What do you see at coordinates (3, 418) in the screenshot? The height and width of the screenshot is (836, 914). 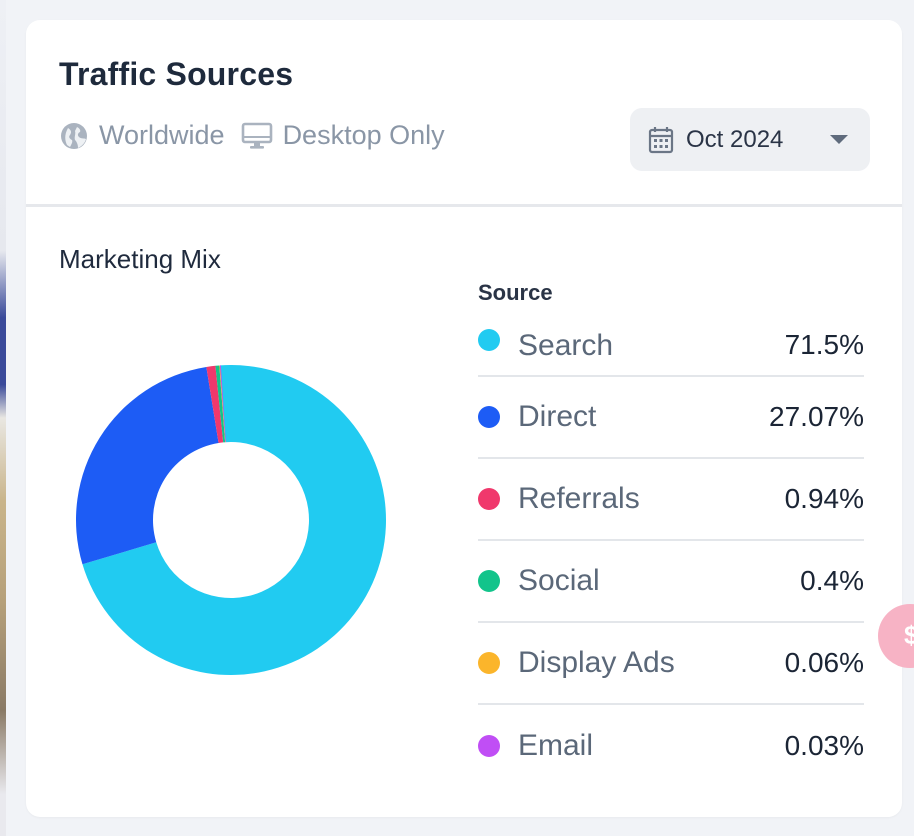 I see `background-strip` at bounding box center [3, 418].